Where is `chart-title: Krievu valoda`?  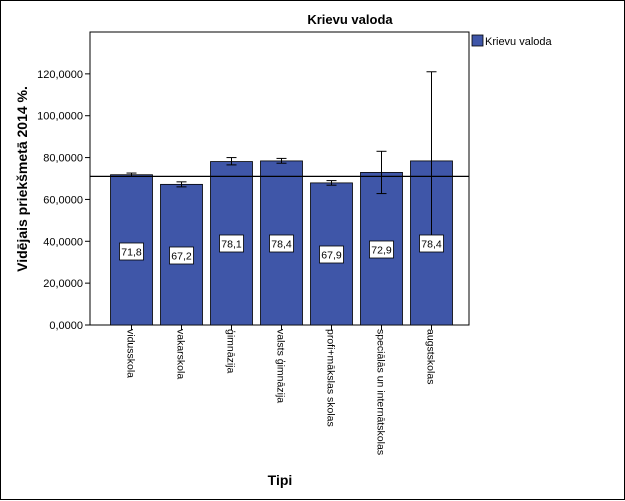
chart-title: Krievu valoda is located at coordinates (350, 19).